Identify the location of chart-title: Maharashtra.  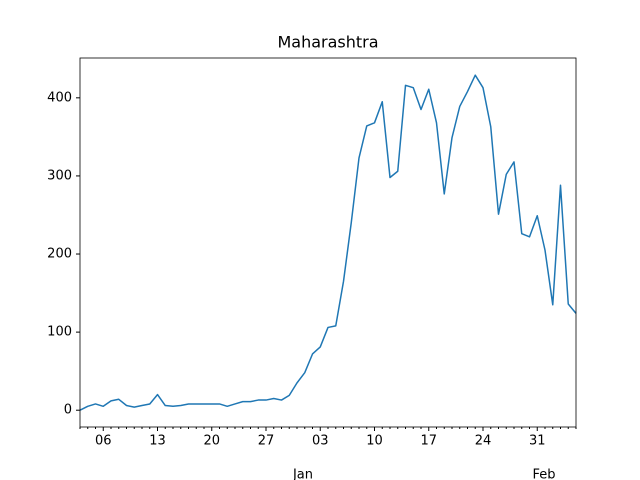
(327, 42).